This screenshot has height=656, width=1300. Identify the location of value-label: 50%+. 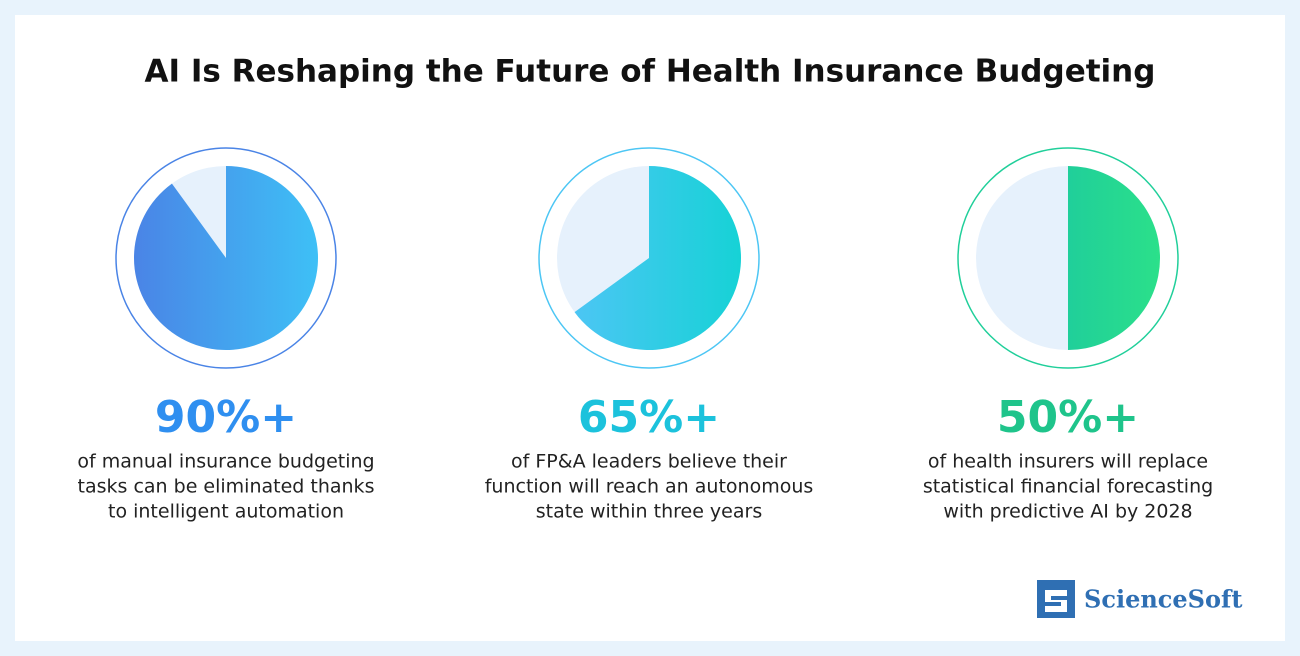
(1068, 417).